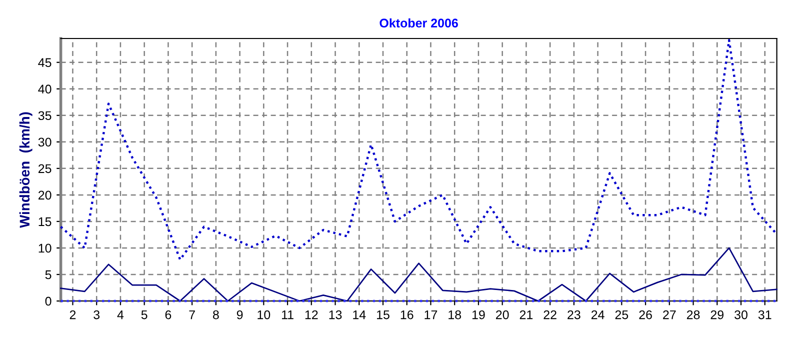 This screenshot has height=350, width=800. I want to click on x-tick-label: 21, so click(526, 315).